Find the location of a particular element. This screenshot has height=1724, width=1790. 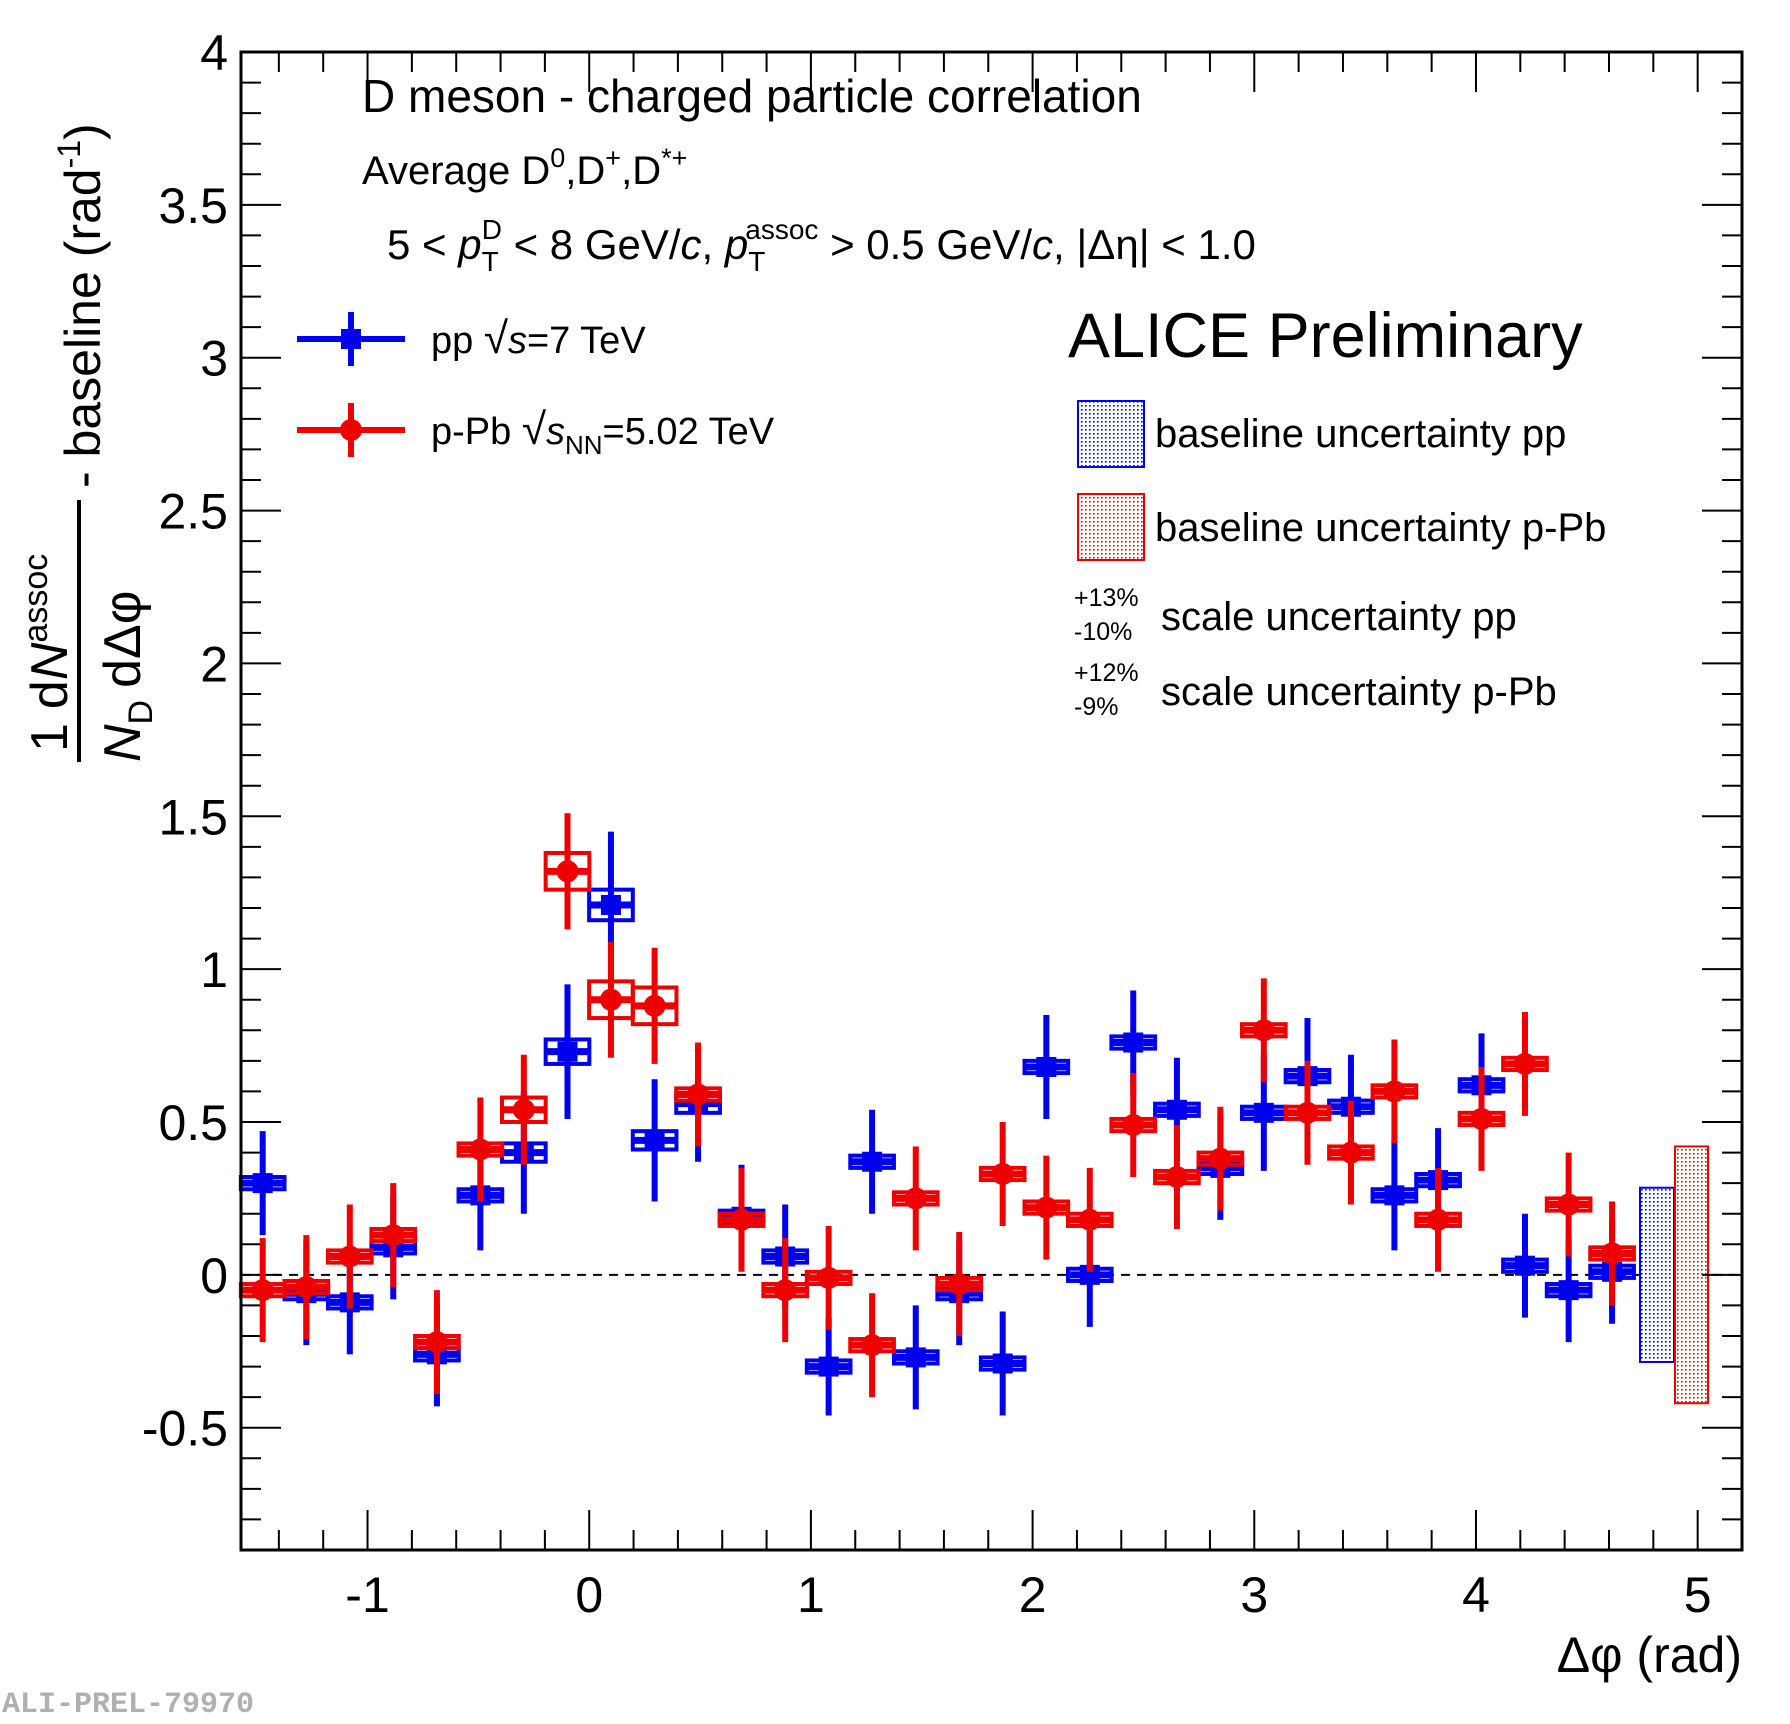

y-axis-label: 1dNassoc NDdΔφ - baseline (rad-1) is located at coordinates (88, 442).